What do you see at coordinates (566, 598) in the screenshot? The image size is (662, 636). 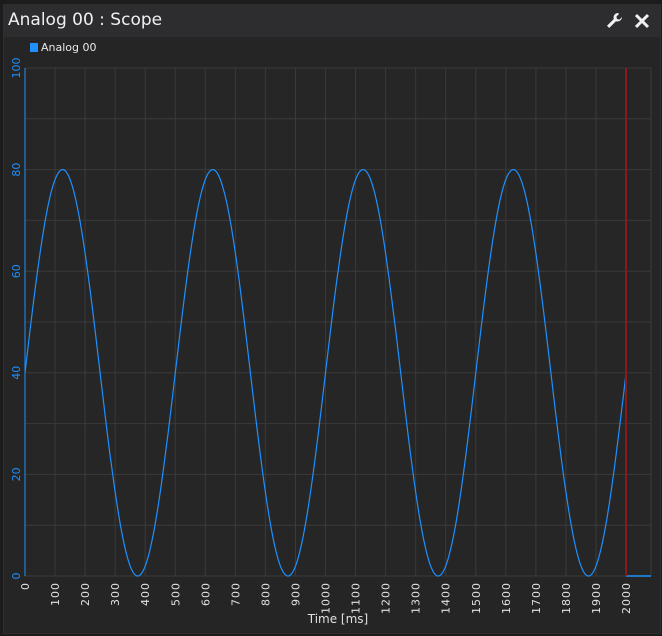 I see `x-tick-label: 1800` at bounding box center [566, 598].